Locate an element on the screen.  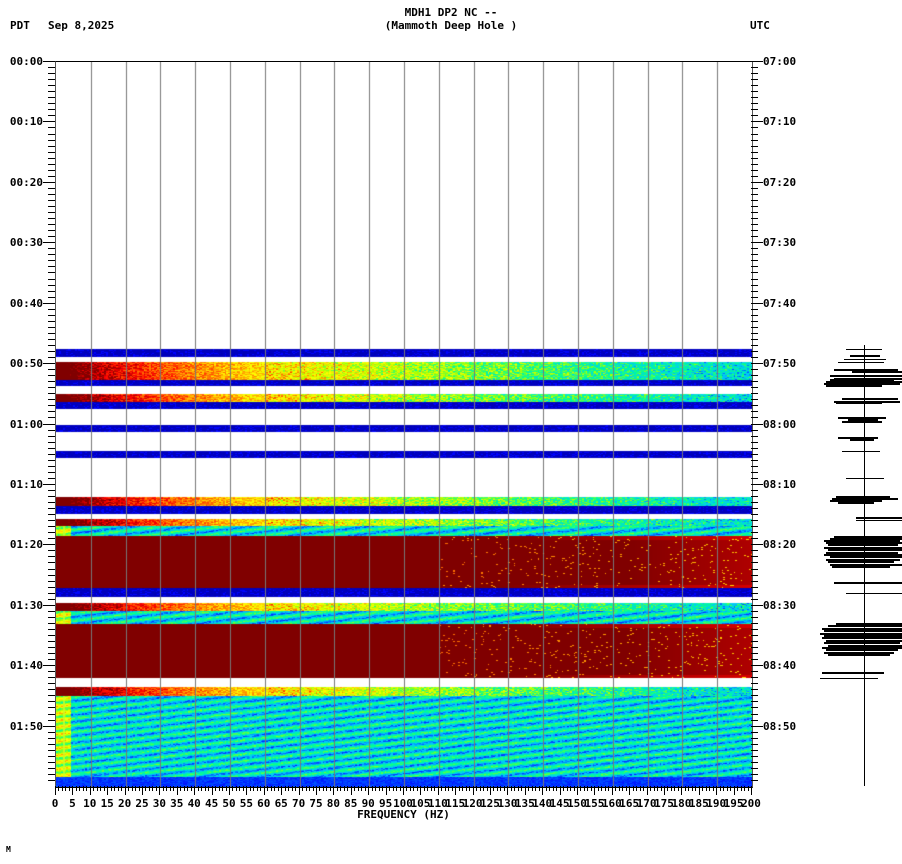
time-label-utc: 08:30 is located at coordinates (780, 605).